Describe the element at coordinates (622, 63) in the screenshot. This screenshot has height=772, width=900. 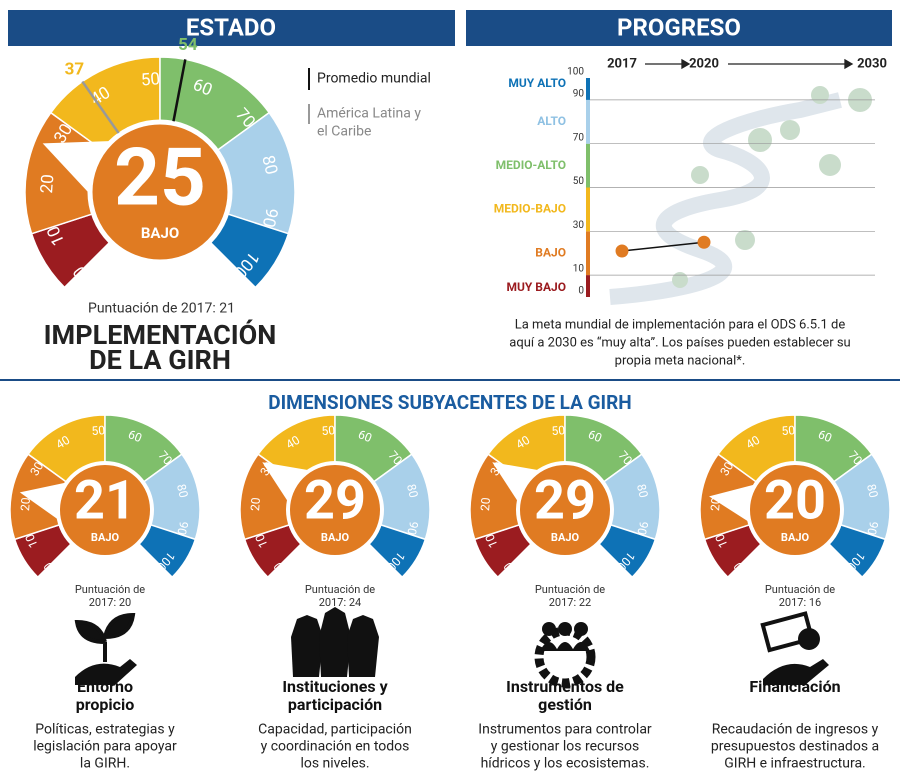
I see `year-label: 2017` at that location.